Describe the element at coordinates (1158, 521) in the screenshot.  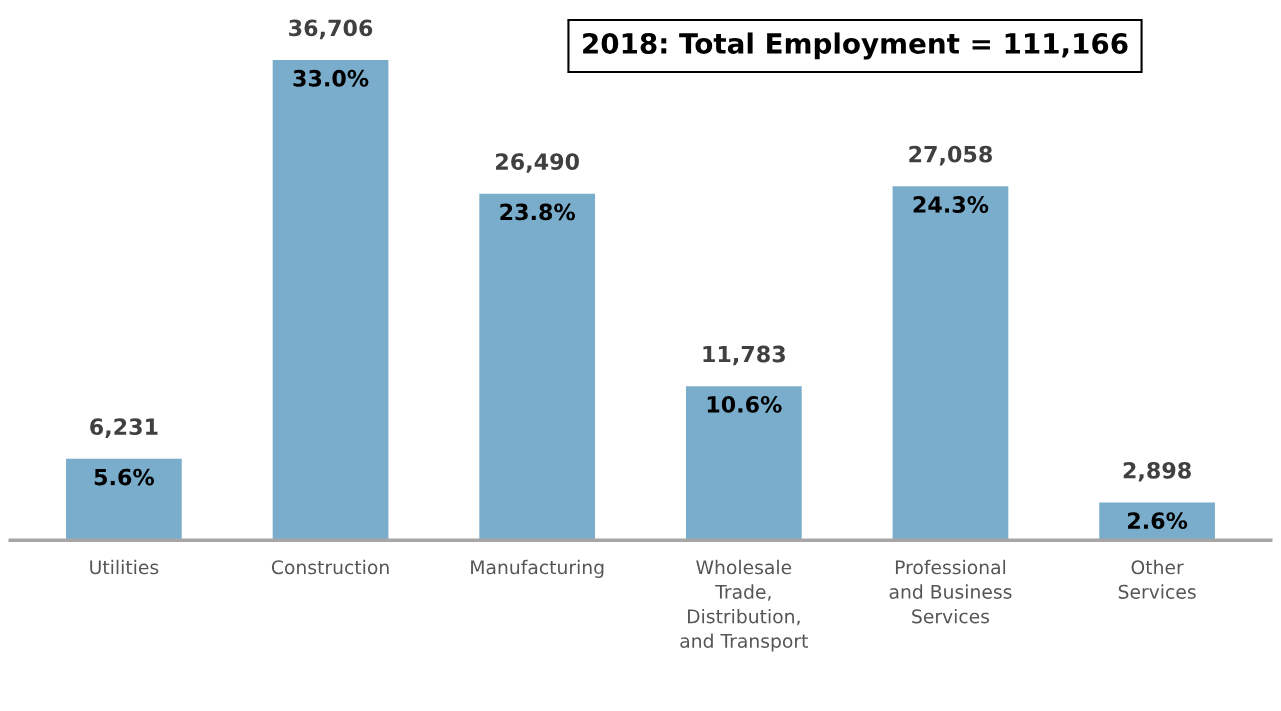
I see `annotation: 2.6%` at that location.